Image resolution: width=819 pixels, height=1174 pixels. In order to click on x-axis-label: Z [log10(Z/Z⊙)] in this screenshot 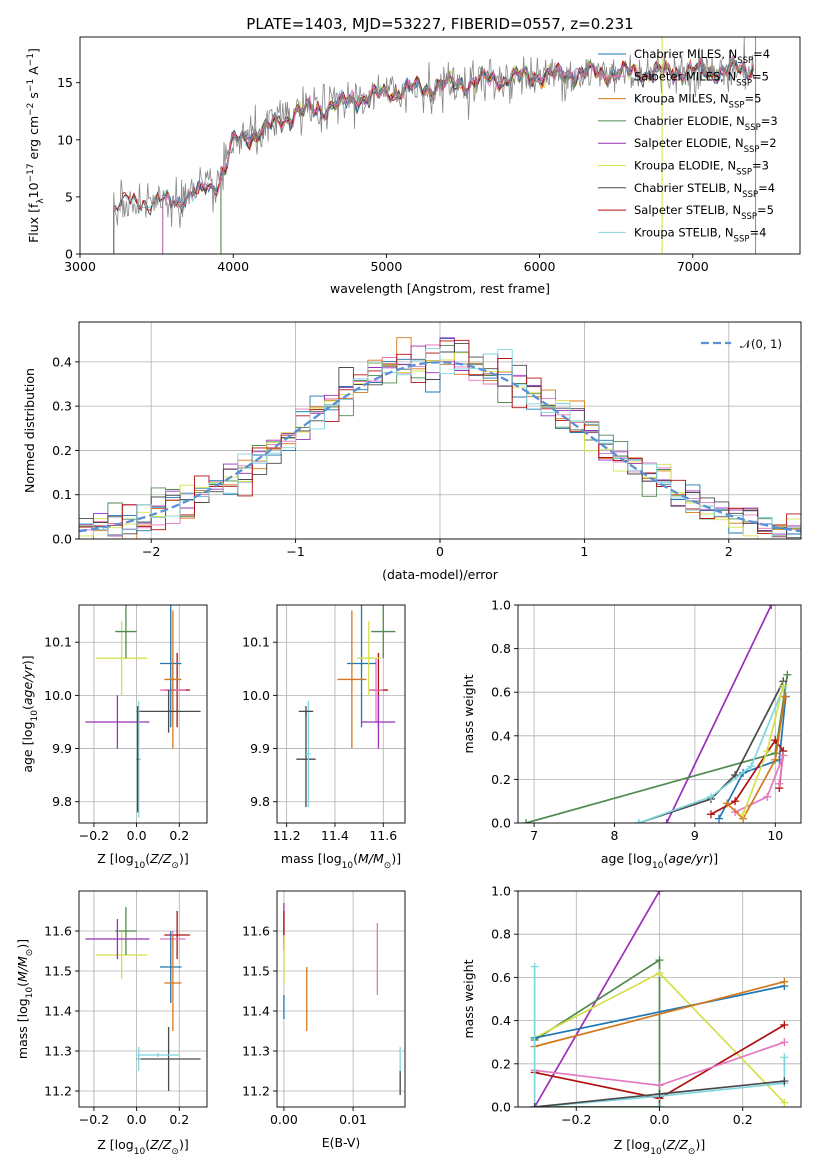, I will do `click(142, 1147)`.